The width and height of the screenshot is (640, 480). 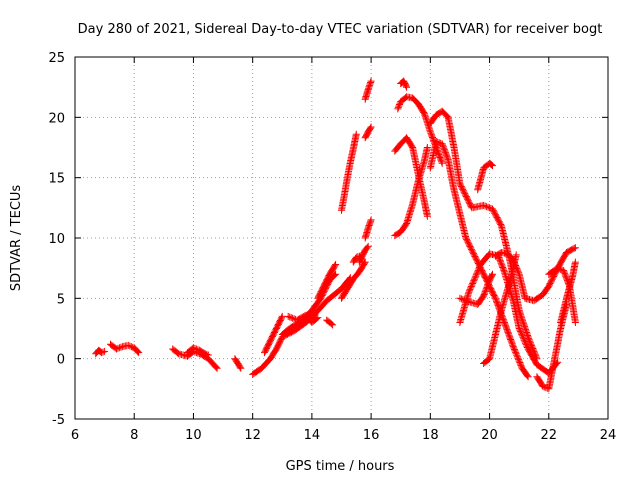 What do you see at coordinates (430, 435) in the screenshot?
I see `x-tick-label: 18` at bounding box center [430, 435].